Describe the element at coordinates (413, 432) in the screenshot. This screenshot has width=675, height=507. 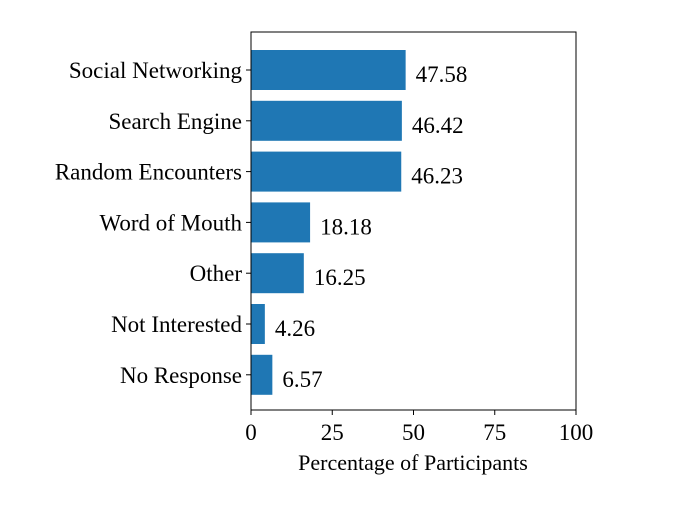
I see `x-tick-label: 50` at that location.